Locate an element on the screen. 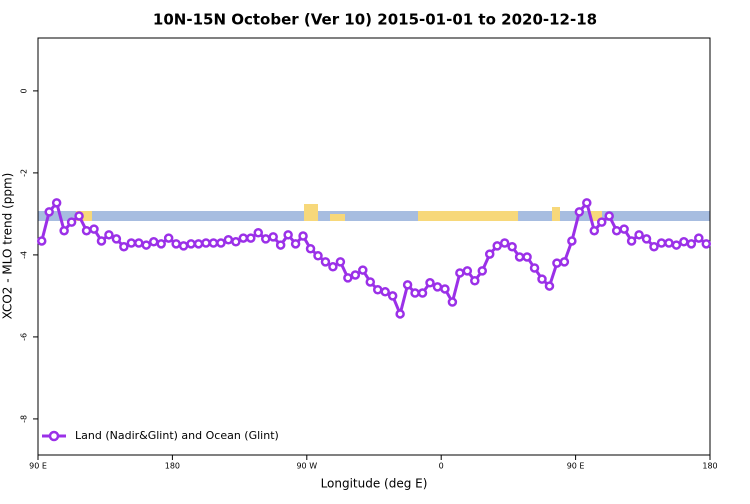 The width and height of the screenshot is (750, 504). legend-label: Land (Nadir&Glint) and Ocean (Glint) is located at coordinates (177, 435).